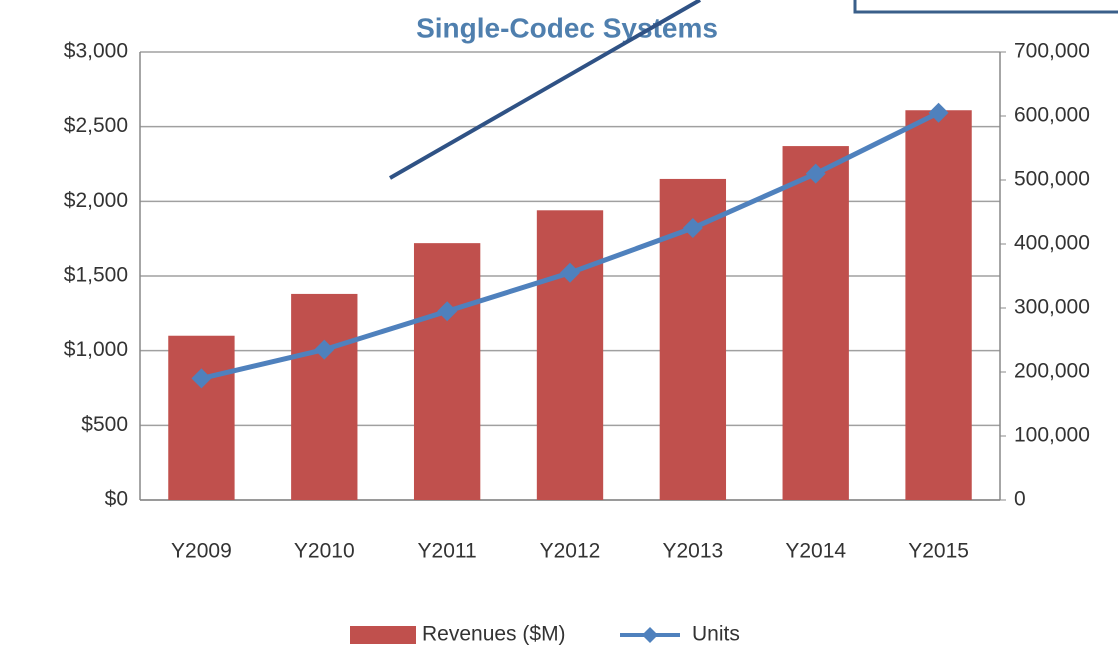 This screenshot has width=1118, height=655. What do you see at coordinates (494, 634) in the screenshot?
I see `legend-label: Revenues ($M)` at bounding box center [494, 634].